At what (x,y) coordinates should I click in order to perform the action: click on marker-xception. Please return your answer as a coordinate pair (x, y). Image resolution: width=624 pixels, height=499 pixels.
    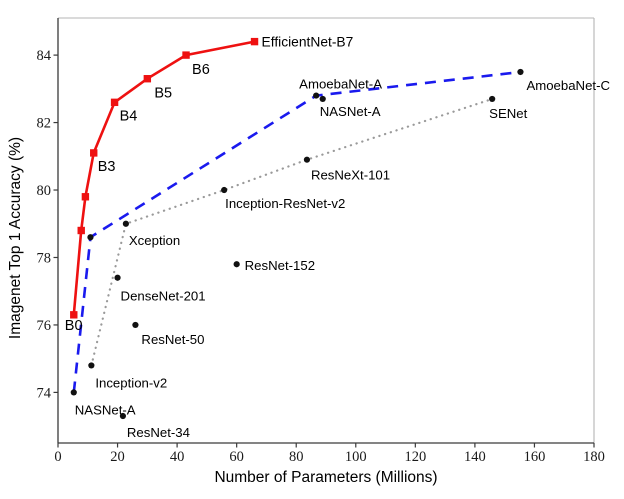
    Looking at the image, I should click on (125, 223).